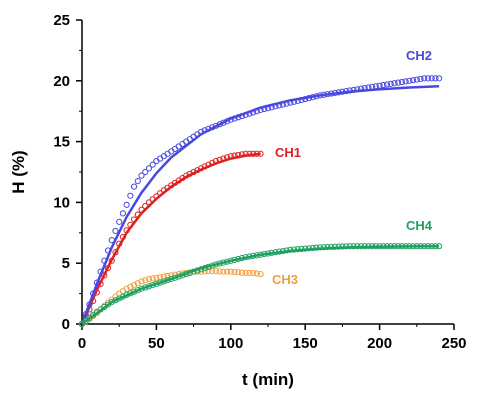 The image size is (478, 397). What do you see at coordinates (61, 20) in the screenshot?
I see `y-tick-label: 25` at bounding box center [61, 20].